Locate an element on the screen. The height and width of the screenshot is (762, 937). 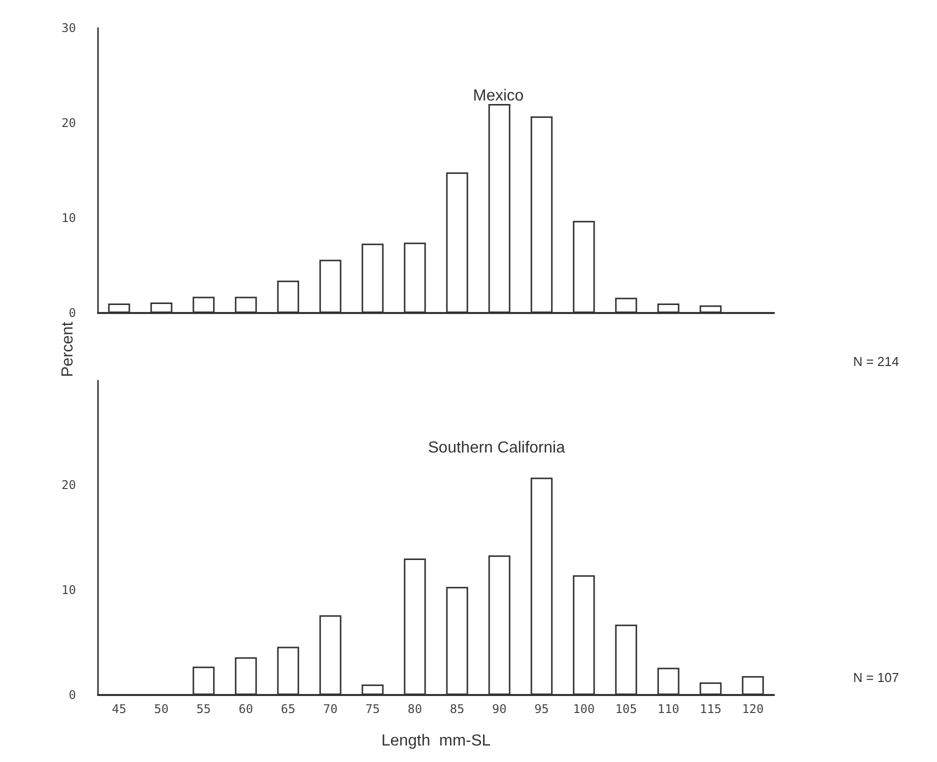
x-tick-label: 50 is located at coordinates (161, 709).